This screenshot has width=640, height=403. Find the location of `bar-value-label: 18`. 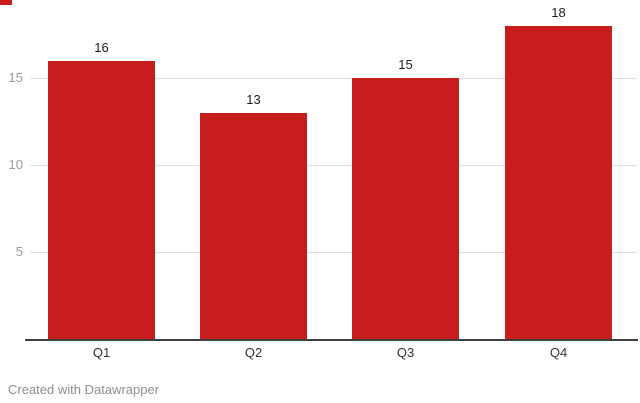

bar-value-label: 18 is located at coordinates (558, 12).